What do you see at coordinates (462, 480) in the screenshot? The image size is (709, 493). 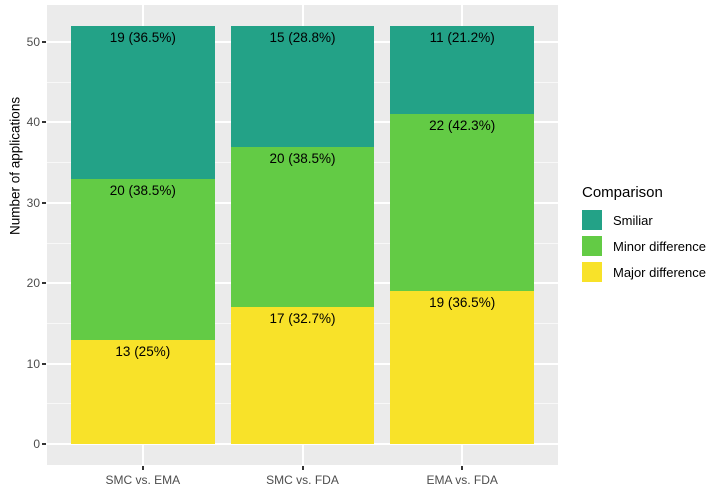 I see `x-category-label: EMA vs. FDA` at bounding box center [462, 480].